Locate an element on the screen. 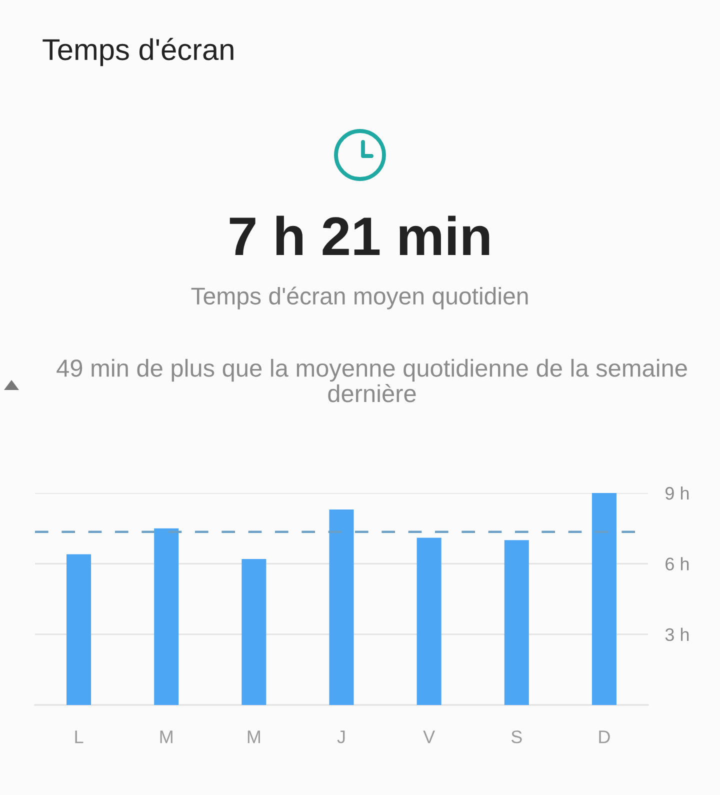  y-tick-label: 9 h is located at coordinates (677, 493).